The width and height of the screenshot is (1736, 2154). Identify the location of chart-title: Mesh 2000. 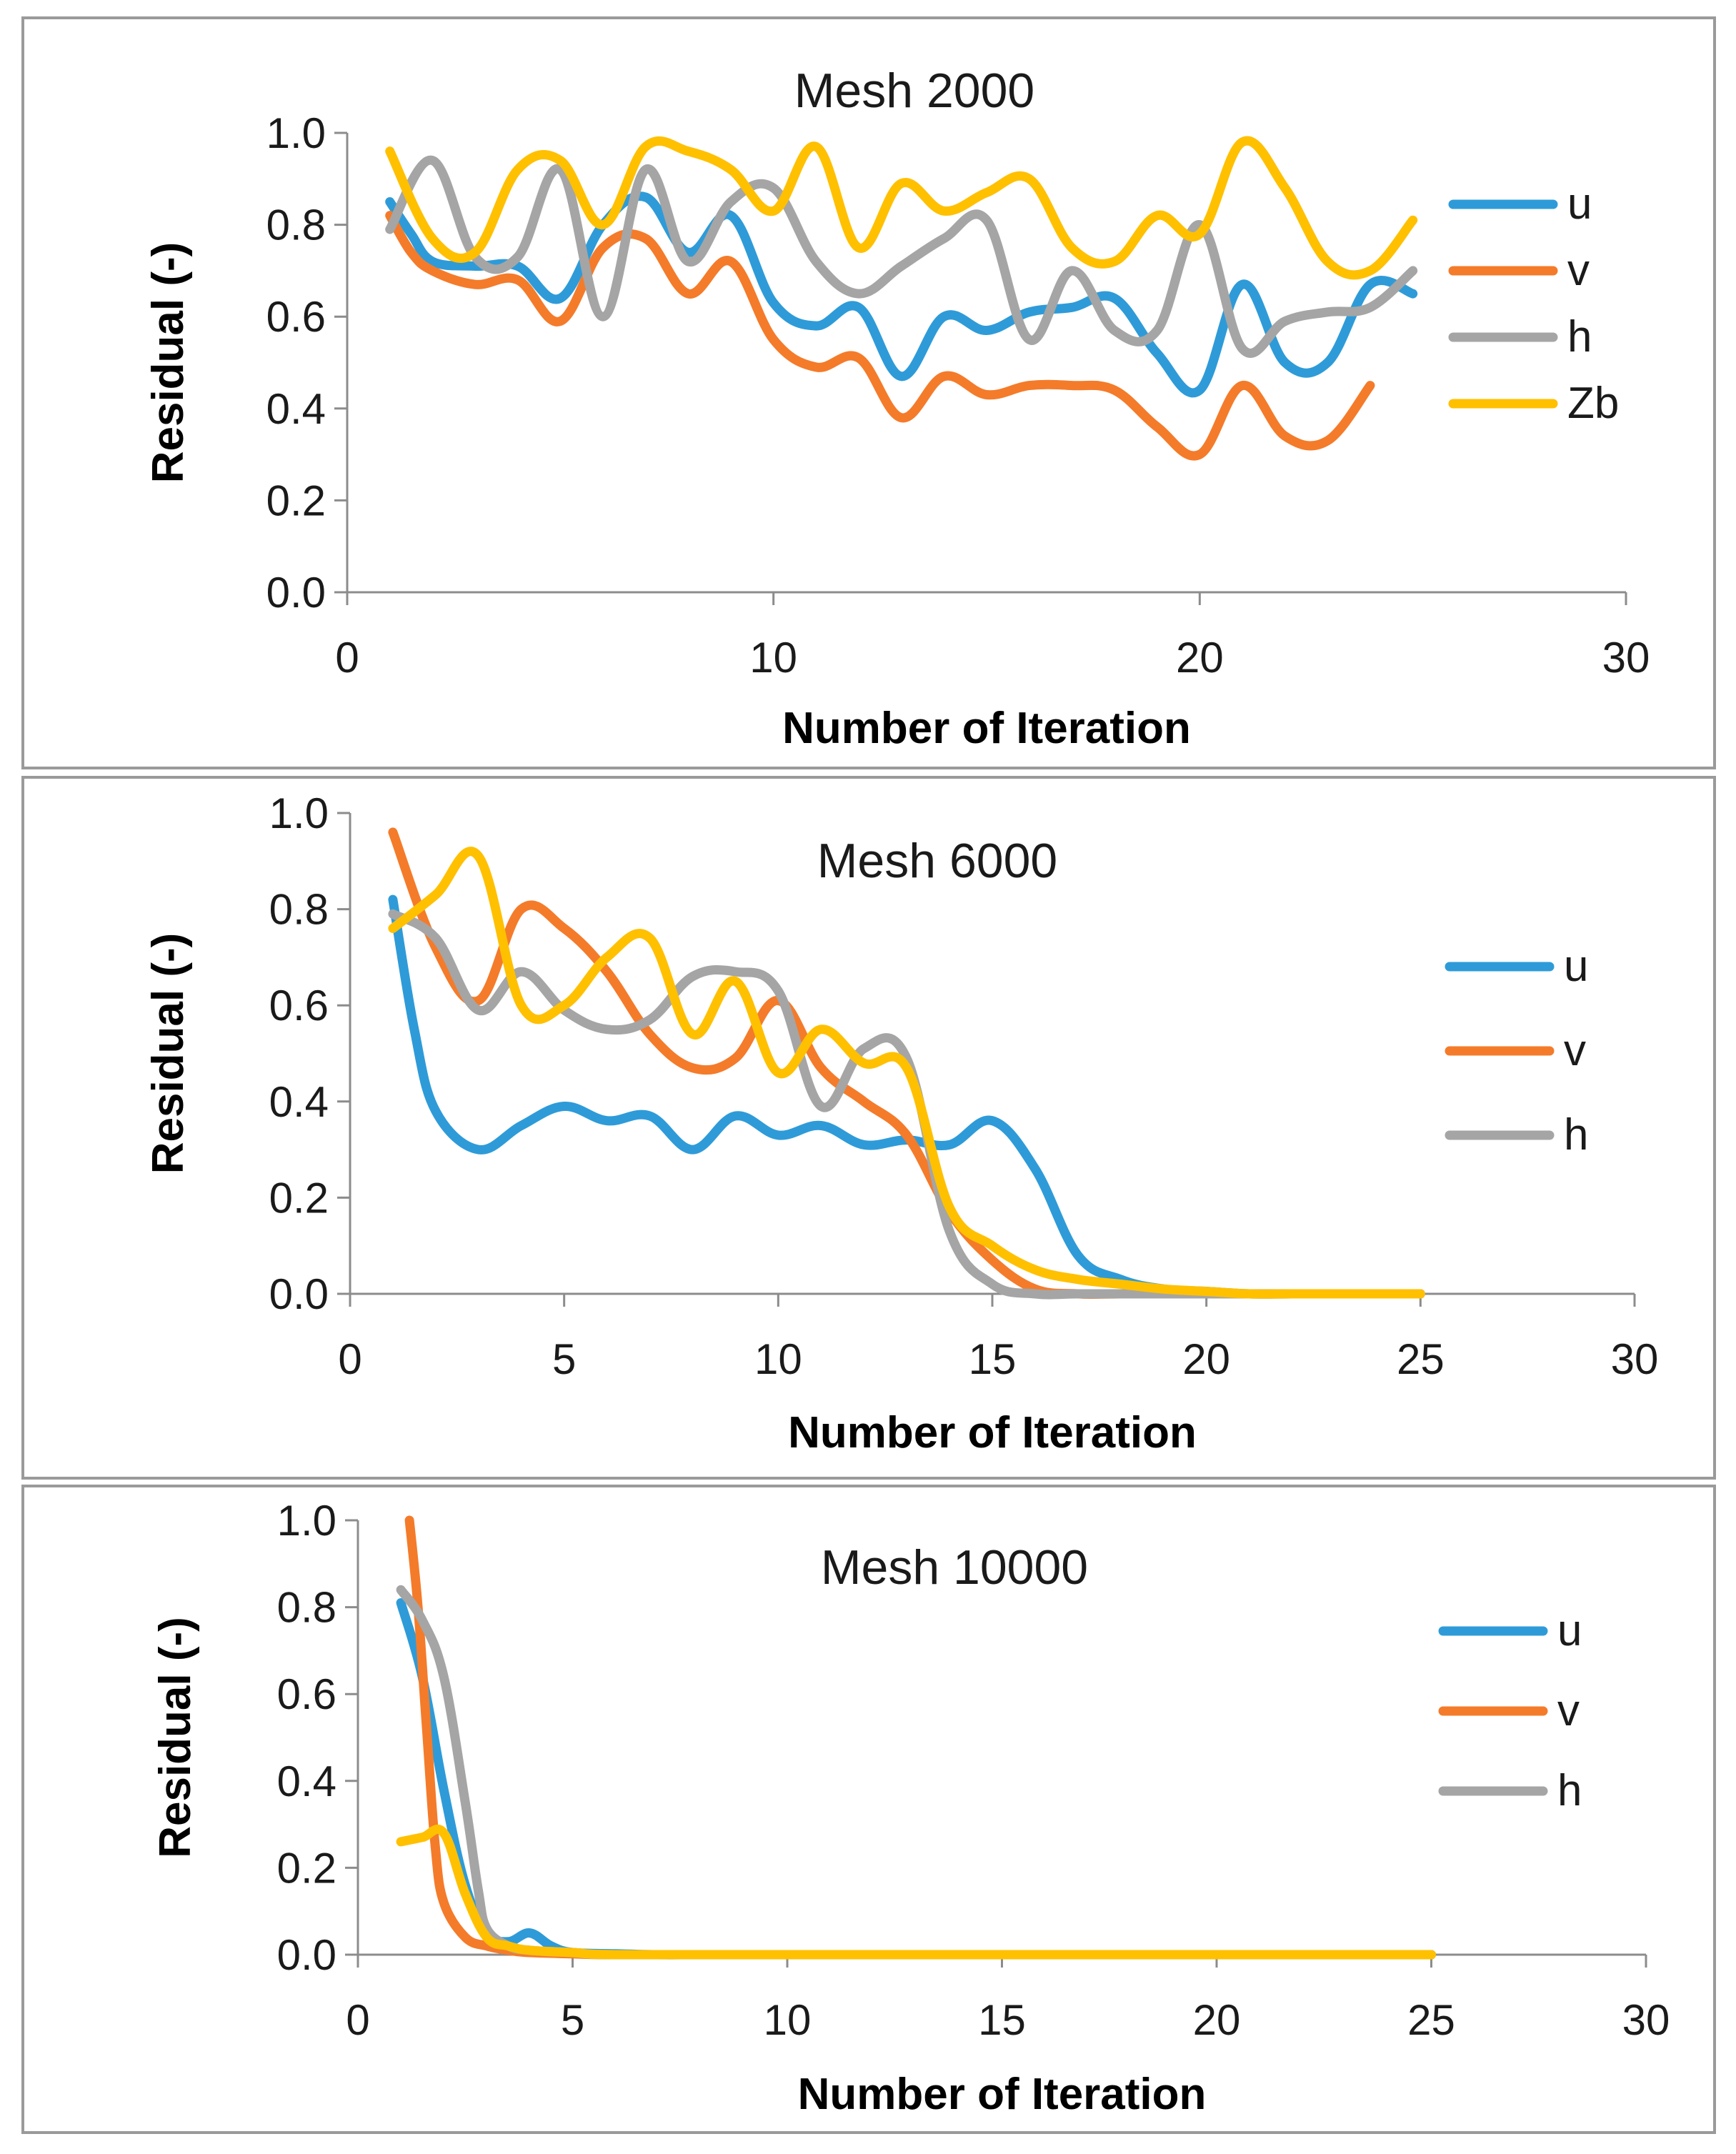
(914, 91).